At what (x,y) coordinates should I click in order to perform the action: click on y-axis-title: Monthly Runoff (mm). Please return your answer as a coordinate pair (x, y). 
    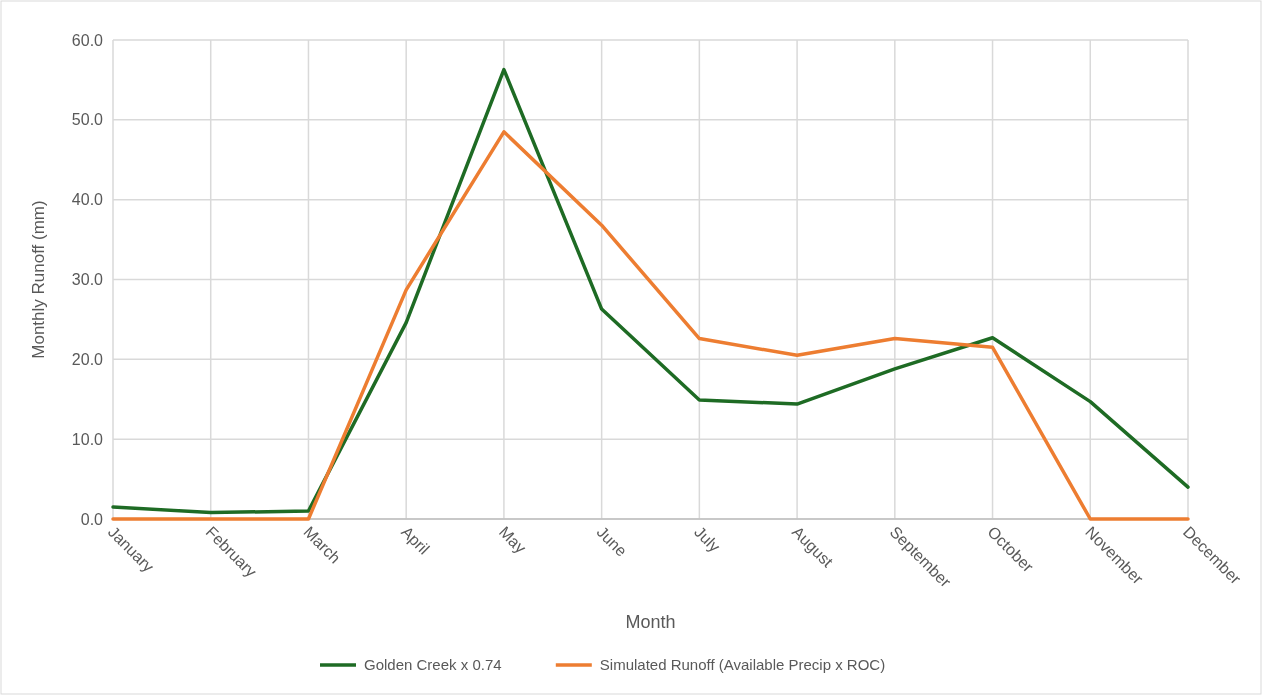
    Looking at the image, I should click on (38, 279).